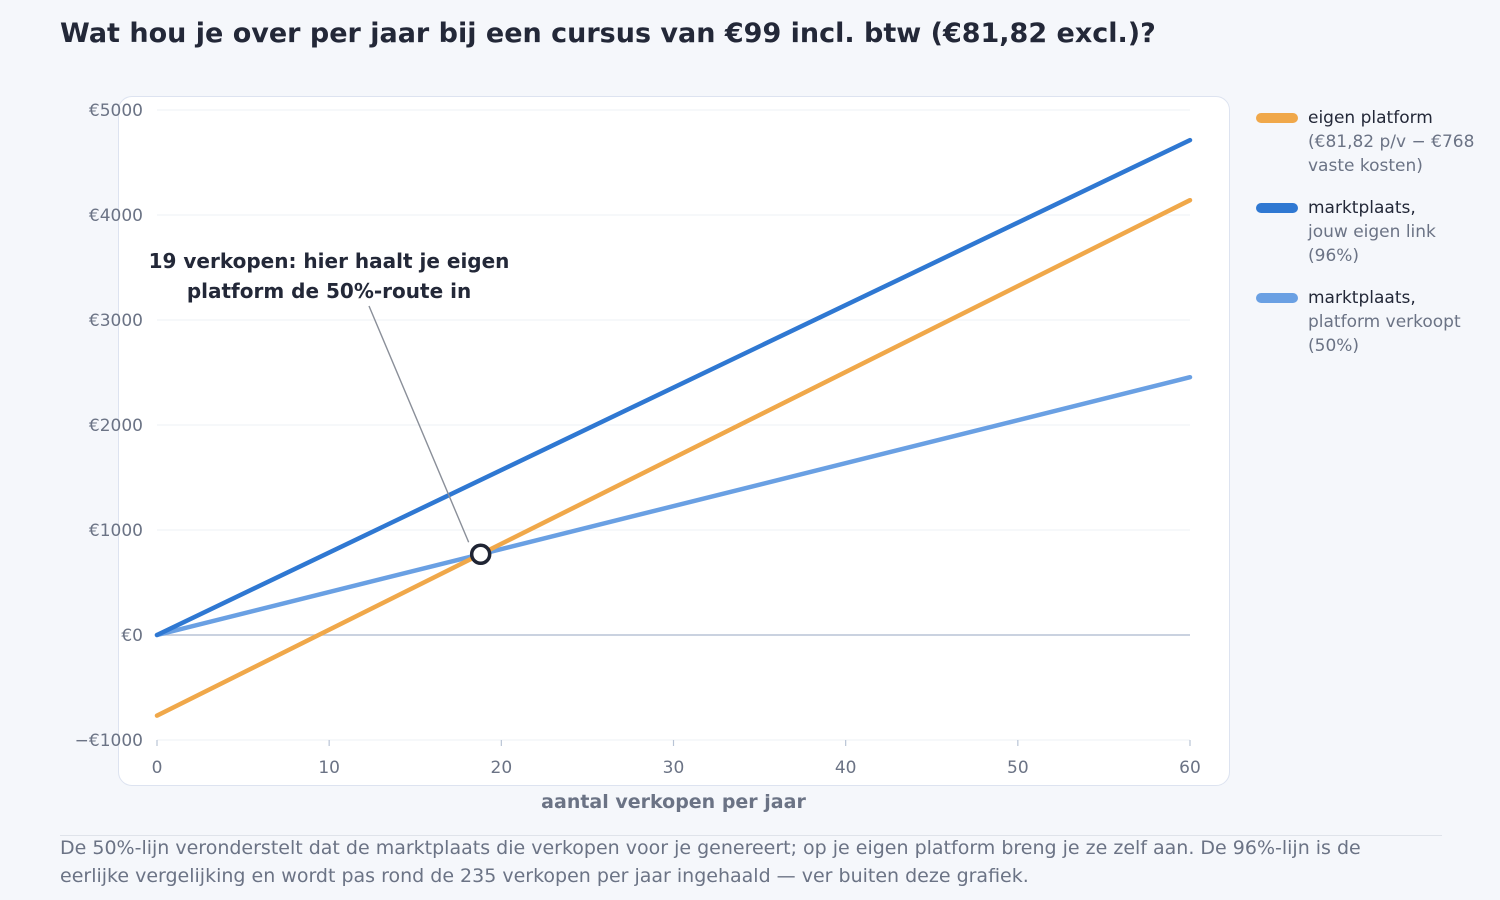 The height and width of the screenshot is (900, 1500). I want to click on y-tick-label: €5000, so click(116, 111).